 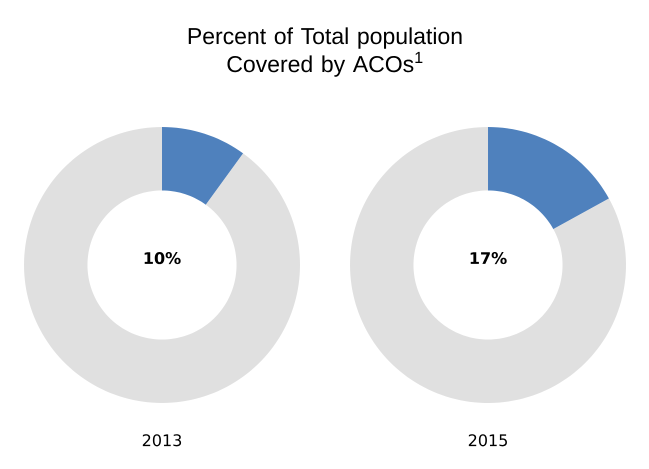 I want to click on text: 2013, so click(x=162, y=440).